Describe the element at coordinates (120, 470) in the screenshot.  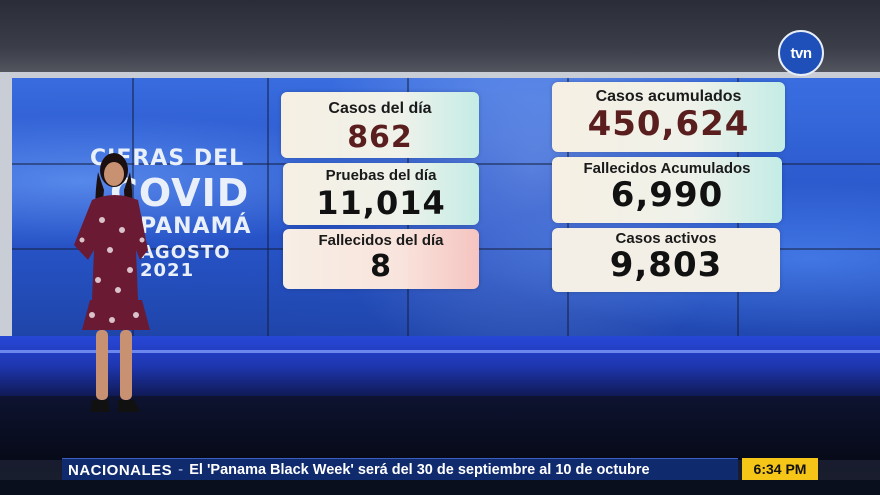
I see `ticker-section: NACIONALES` at that location.